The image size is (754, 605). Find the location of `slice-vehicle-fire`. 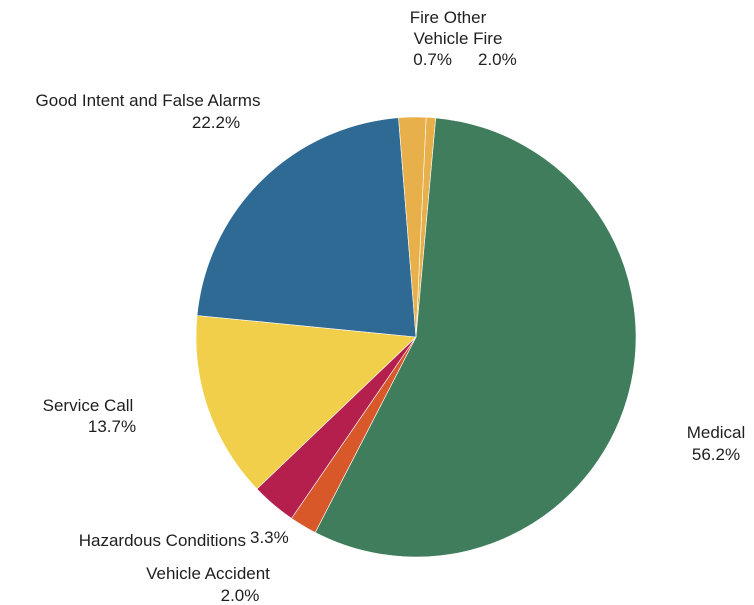

slice-vehicle-fire is located at coordinates (412, 227).